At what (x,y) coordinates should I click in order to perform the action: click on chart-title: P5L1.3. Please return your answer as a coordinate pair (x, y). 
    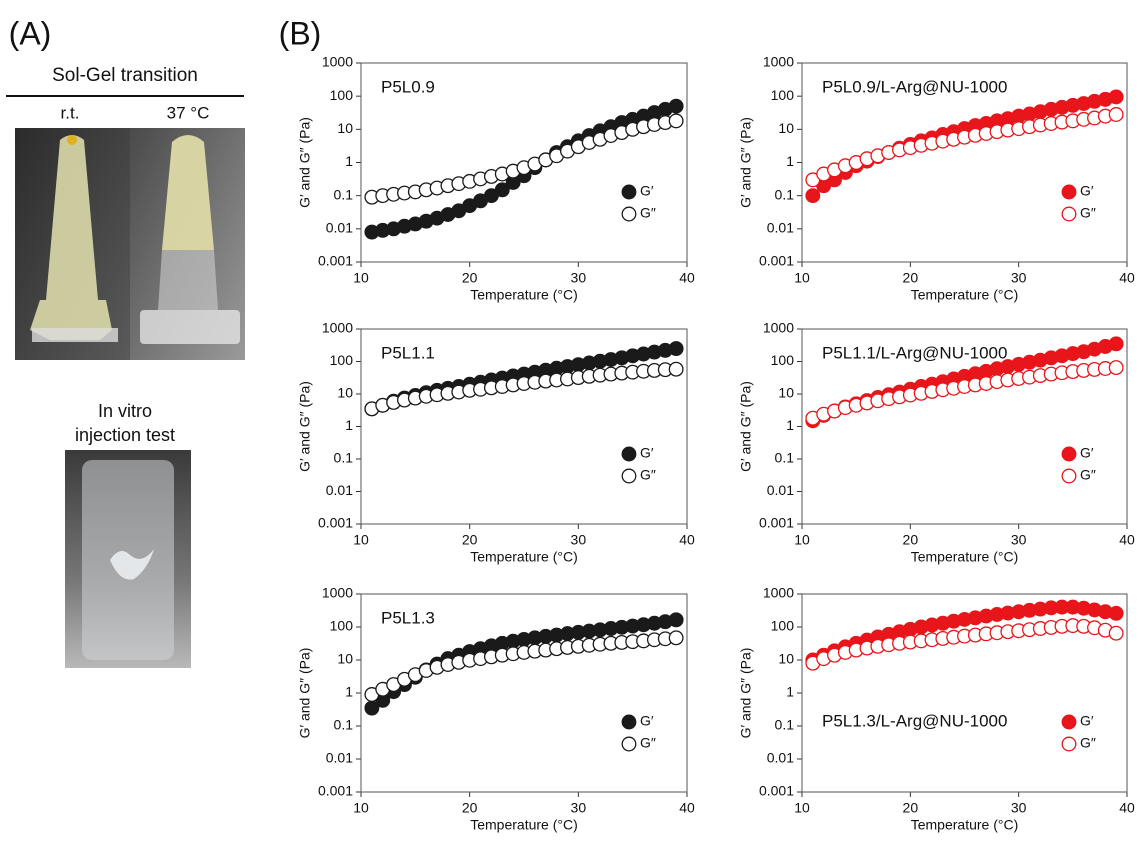
    Looking at the image, I should click on (408, 617).